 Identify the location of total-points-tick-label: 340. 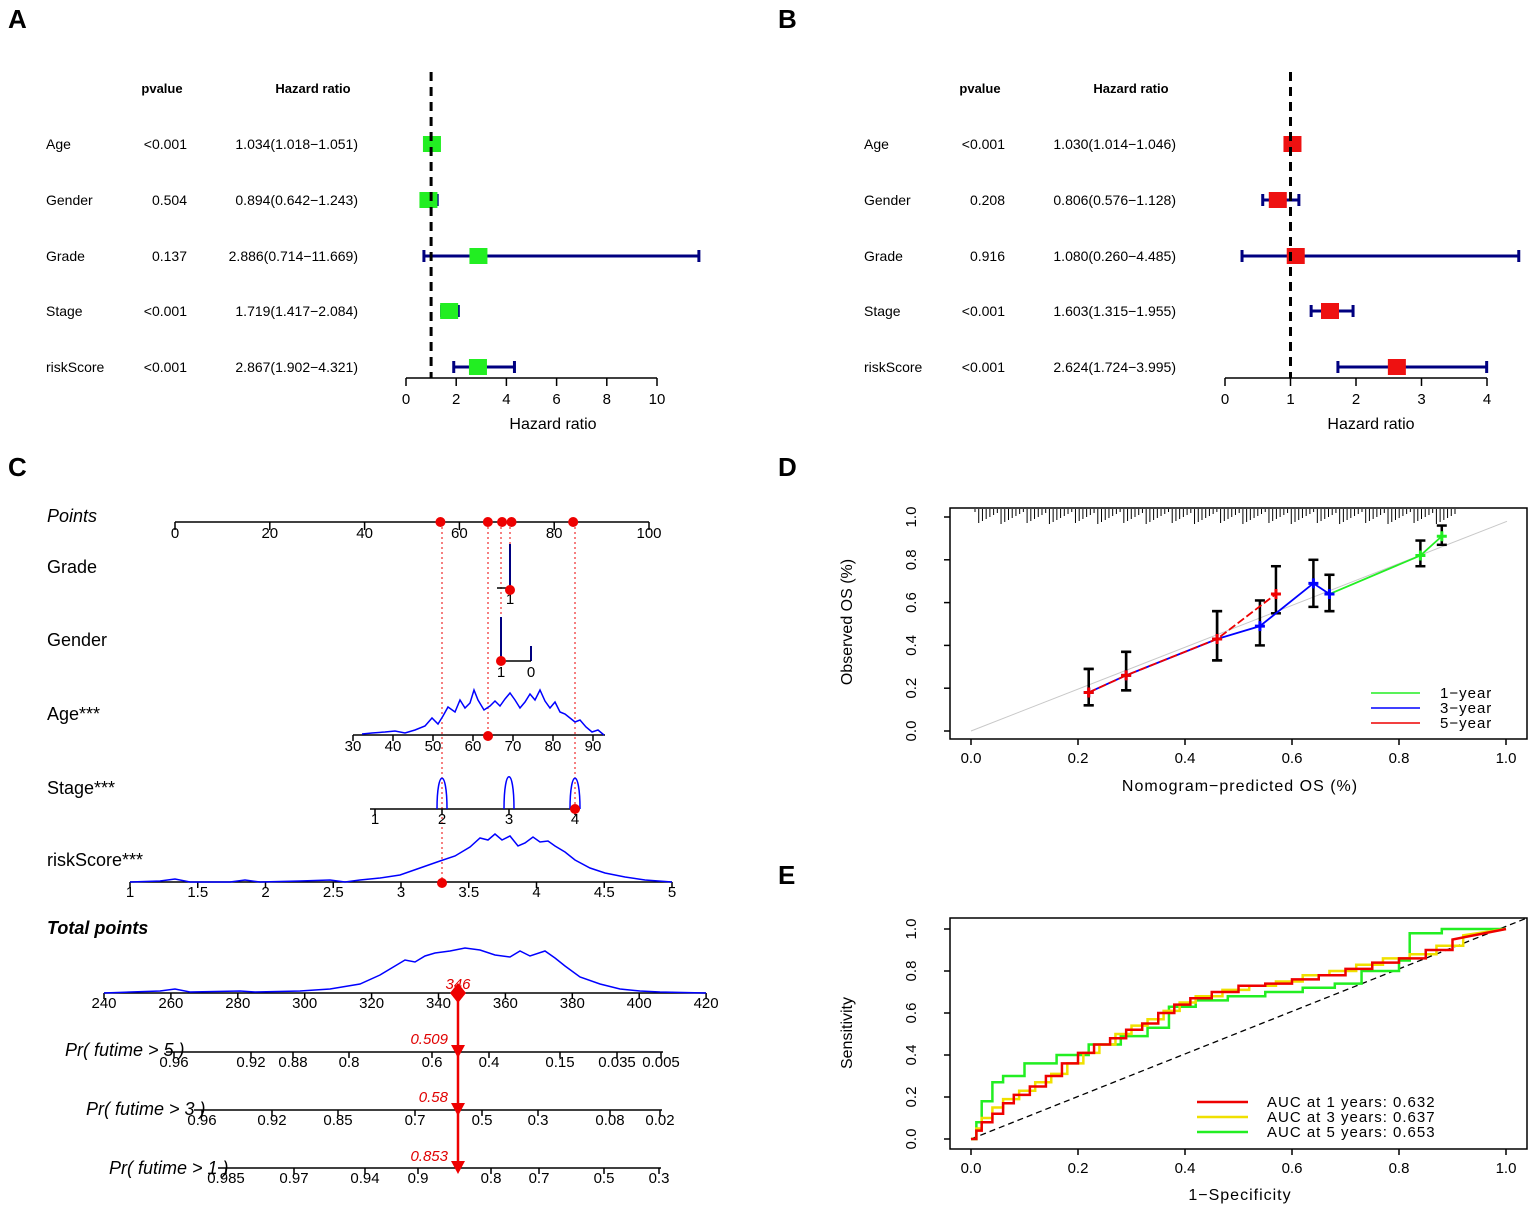
(438, 1003).